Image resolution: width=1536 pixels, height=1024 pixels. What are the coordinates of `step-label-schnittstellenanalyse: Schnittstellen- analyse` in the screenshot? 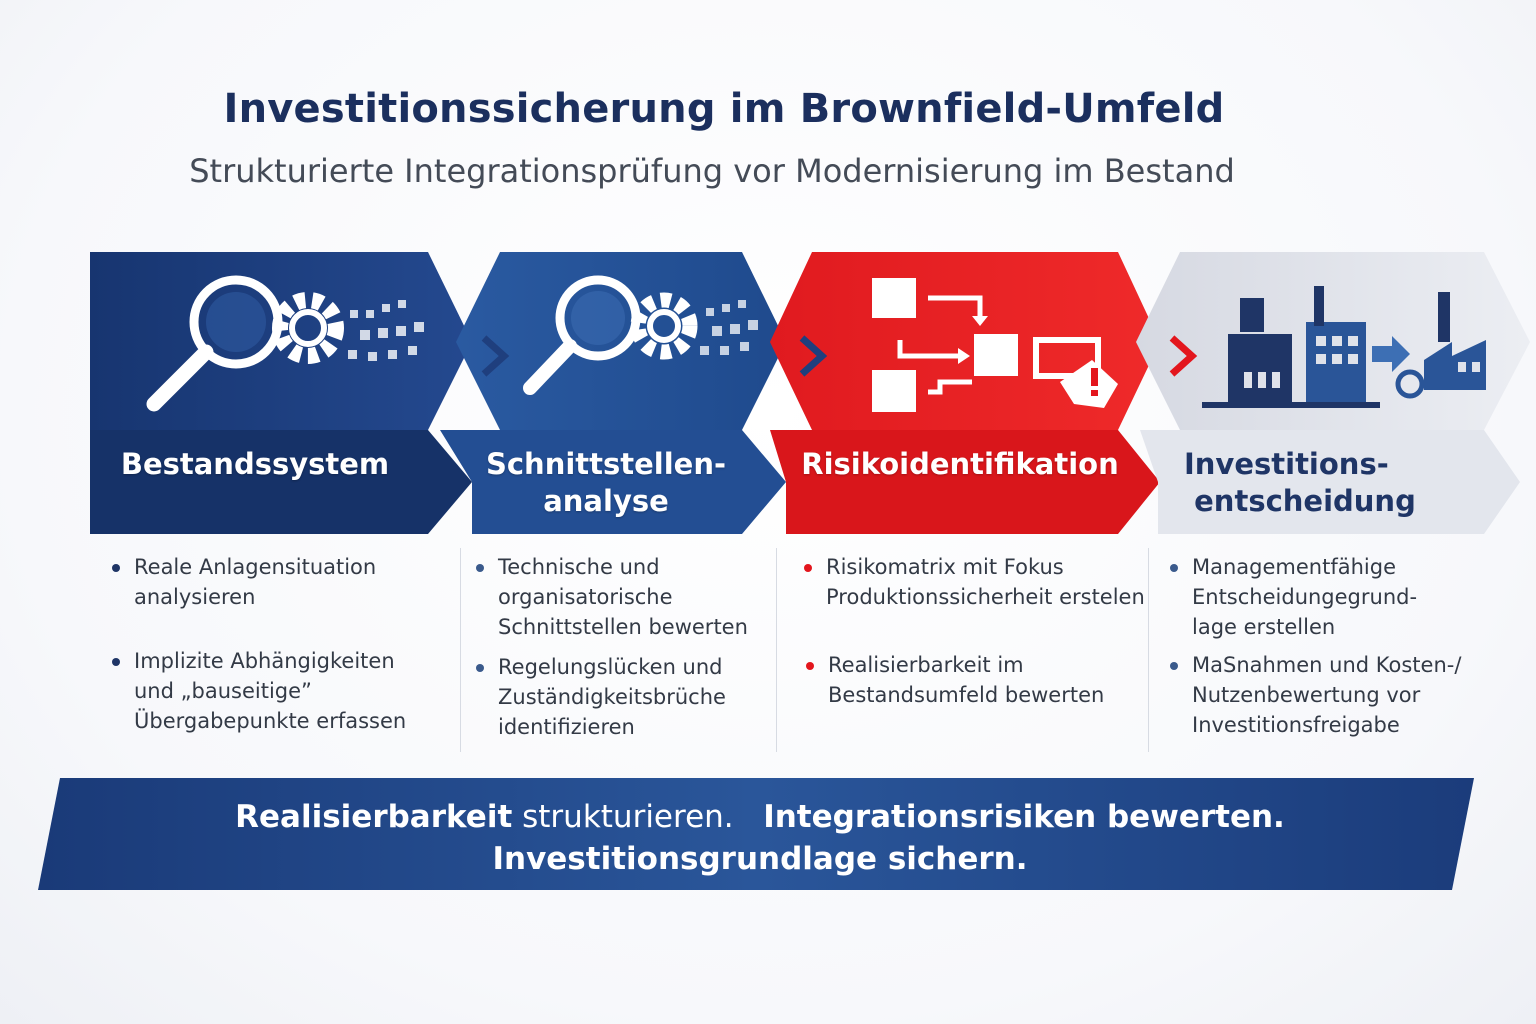 It's located at (606, 482).